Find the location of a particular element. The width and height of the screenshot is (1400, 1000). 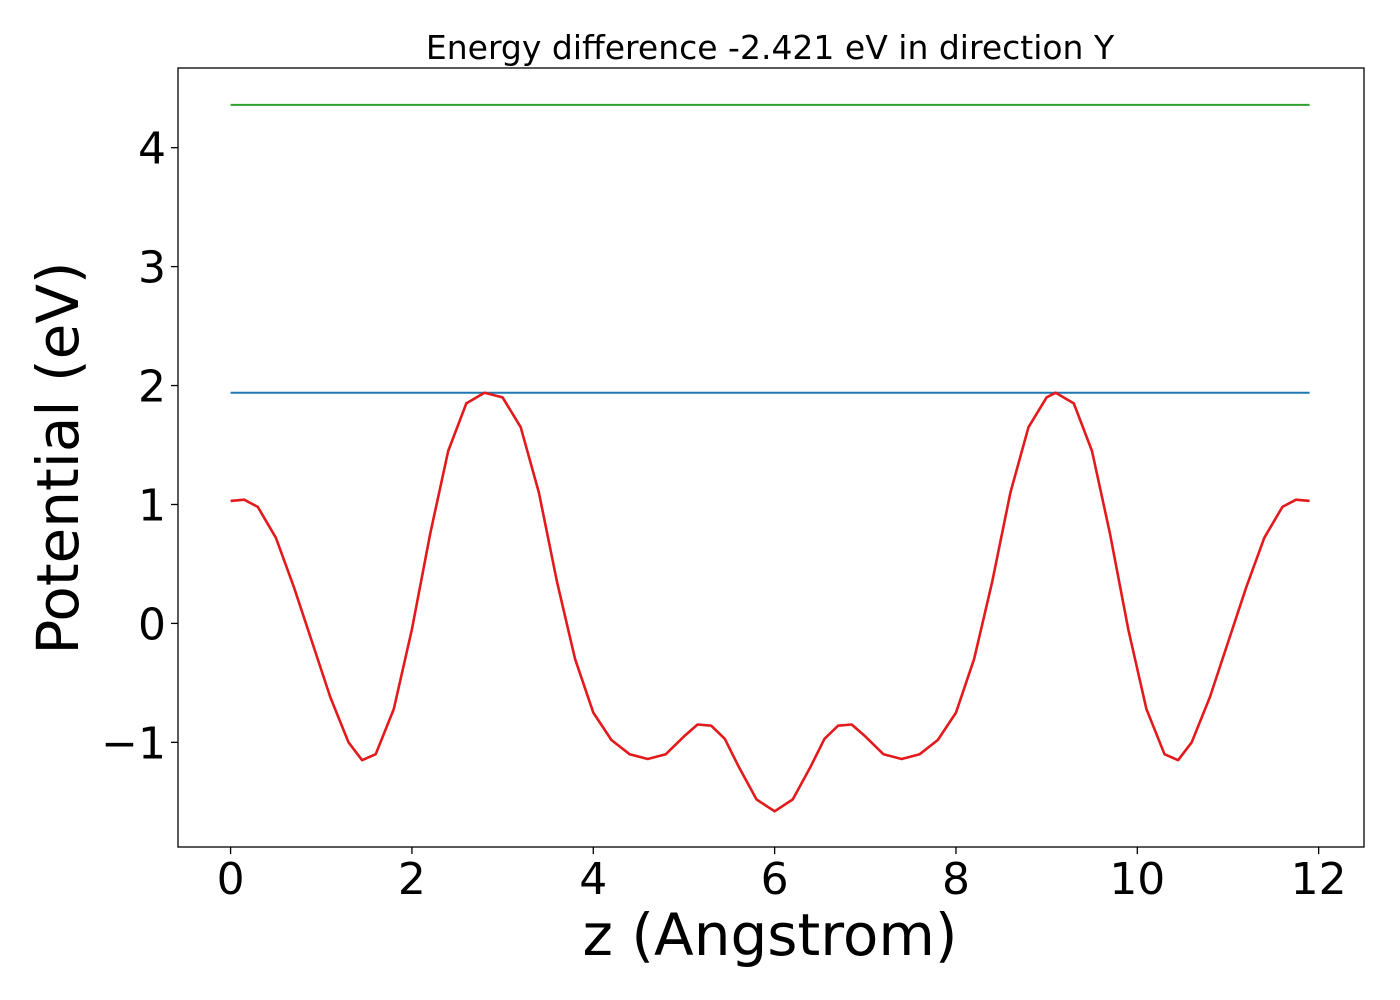

y-tick-label: 1 is located at coordinates (152, 505).